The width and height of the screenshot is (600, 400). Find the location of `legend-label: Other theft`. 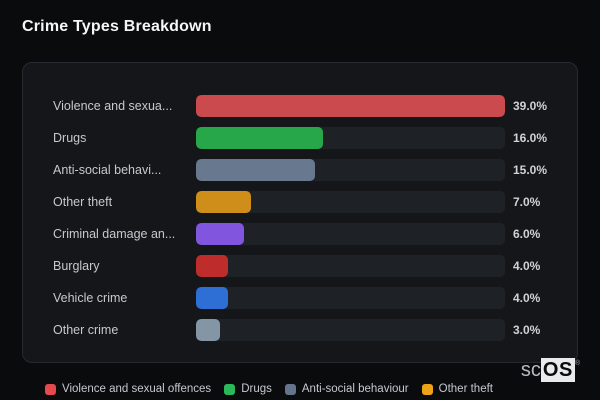

legend-label: Other theft is located at coordinates (465, 389).